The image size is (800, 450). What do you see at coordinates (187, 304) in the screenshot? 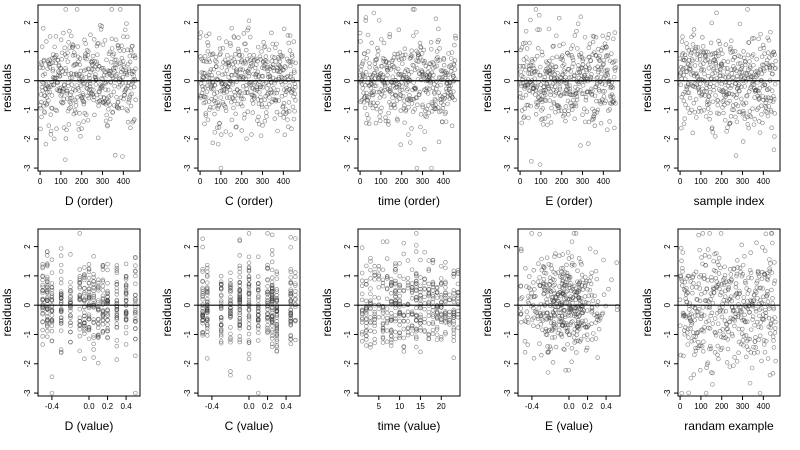
I see `y-tick-label: 0` at bounding box center [187, 304].